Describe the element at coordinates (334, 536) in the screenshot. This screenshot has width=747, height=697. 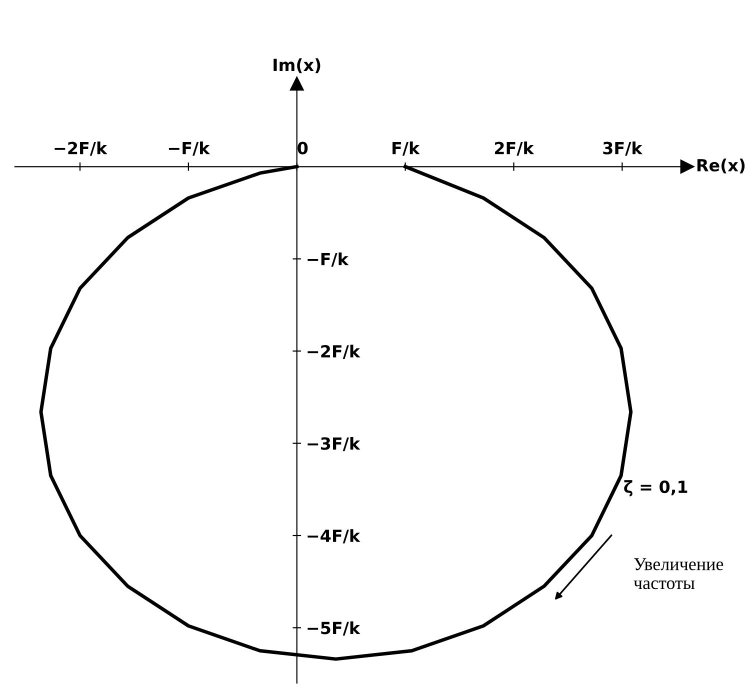
I see `y-tick-label: −4F/k` at that location.